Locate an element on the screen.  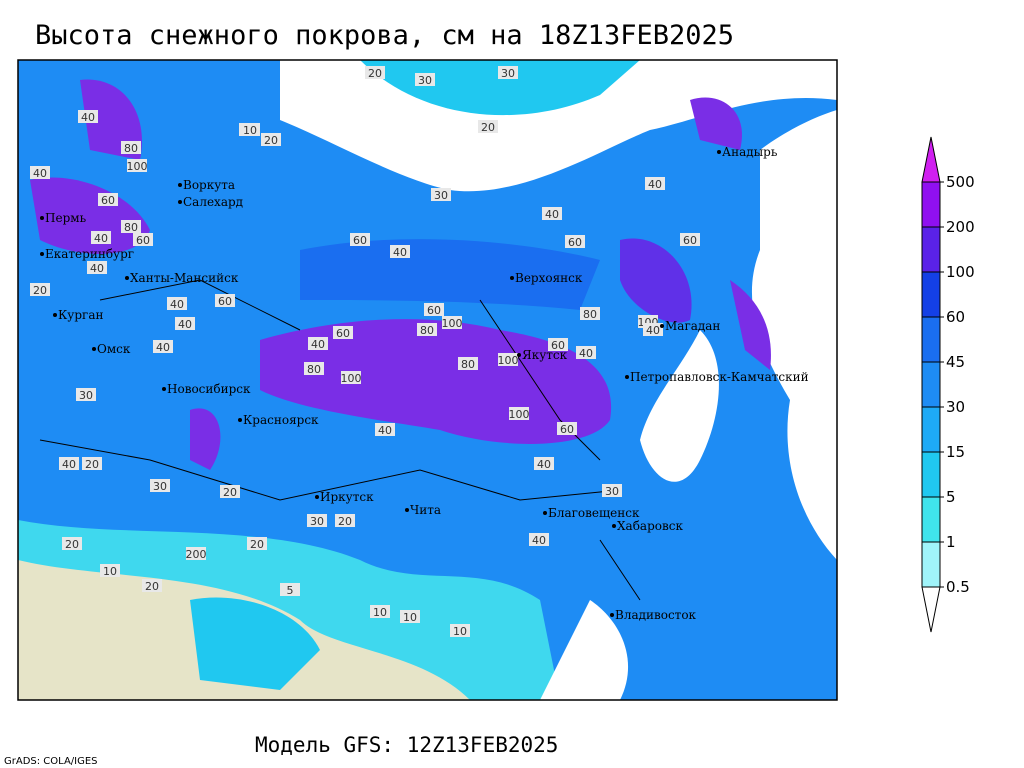
city-label: Новосибирск is located at coordinates (209, 389).